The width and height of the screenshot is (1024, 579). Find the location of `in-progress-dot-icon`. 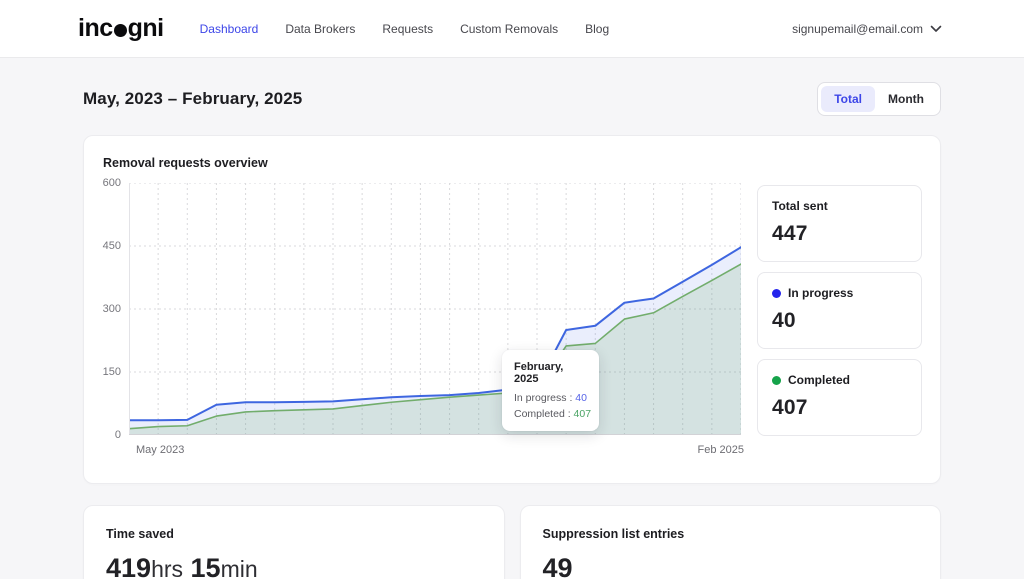

in-progress-dot-icon is located at coordinates (776, 293).